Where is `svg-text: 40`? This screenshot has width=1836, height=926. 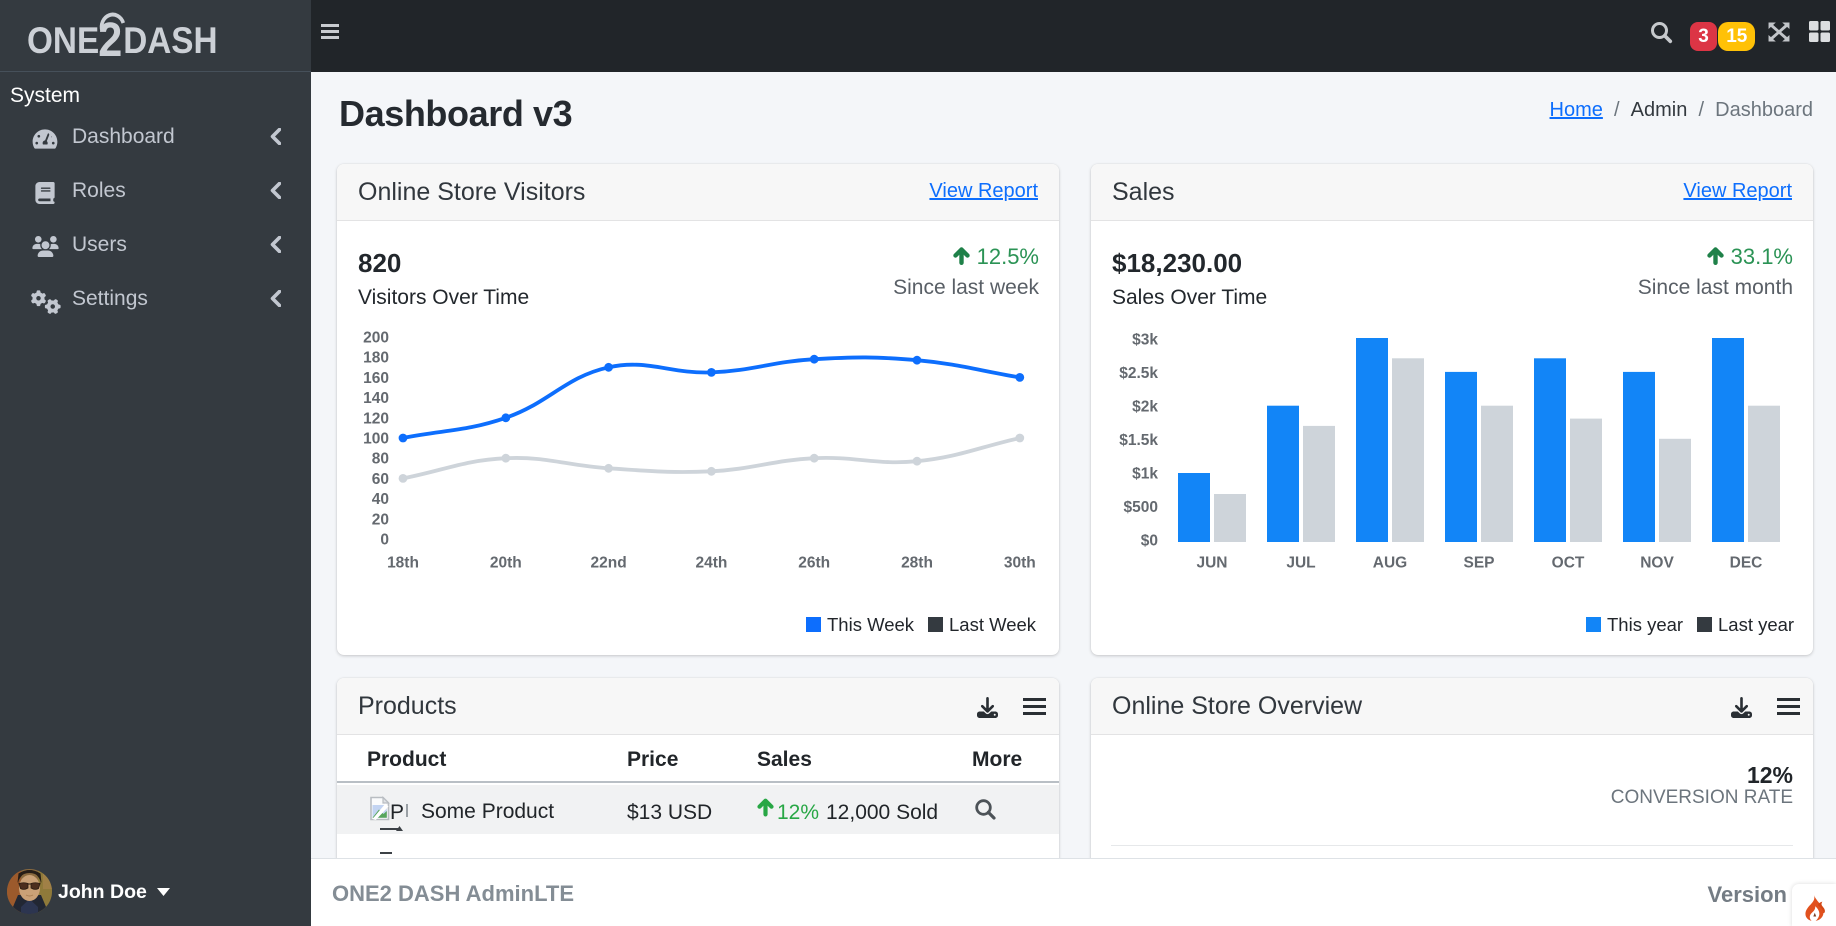
svg-text: 40 is located at coordinates (380, 499).